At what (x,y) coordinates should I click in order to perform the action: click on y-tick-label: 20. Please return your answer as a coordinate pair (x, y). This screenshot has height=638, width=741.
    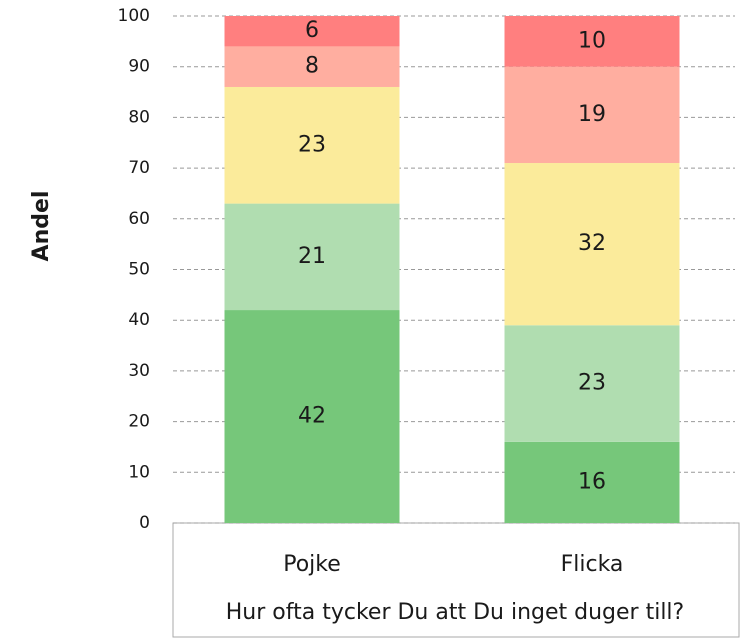
    Looking at the image, I should click on (139, 422).